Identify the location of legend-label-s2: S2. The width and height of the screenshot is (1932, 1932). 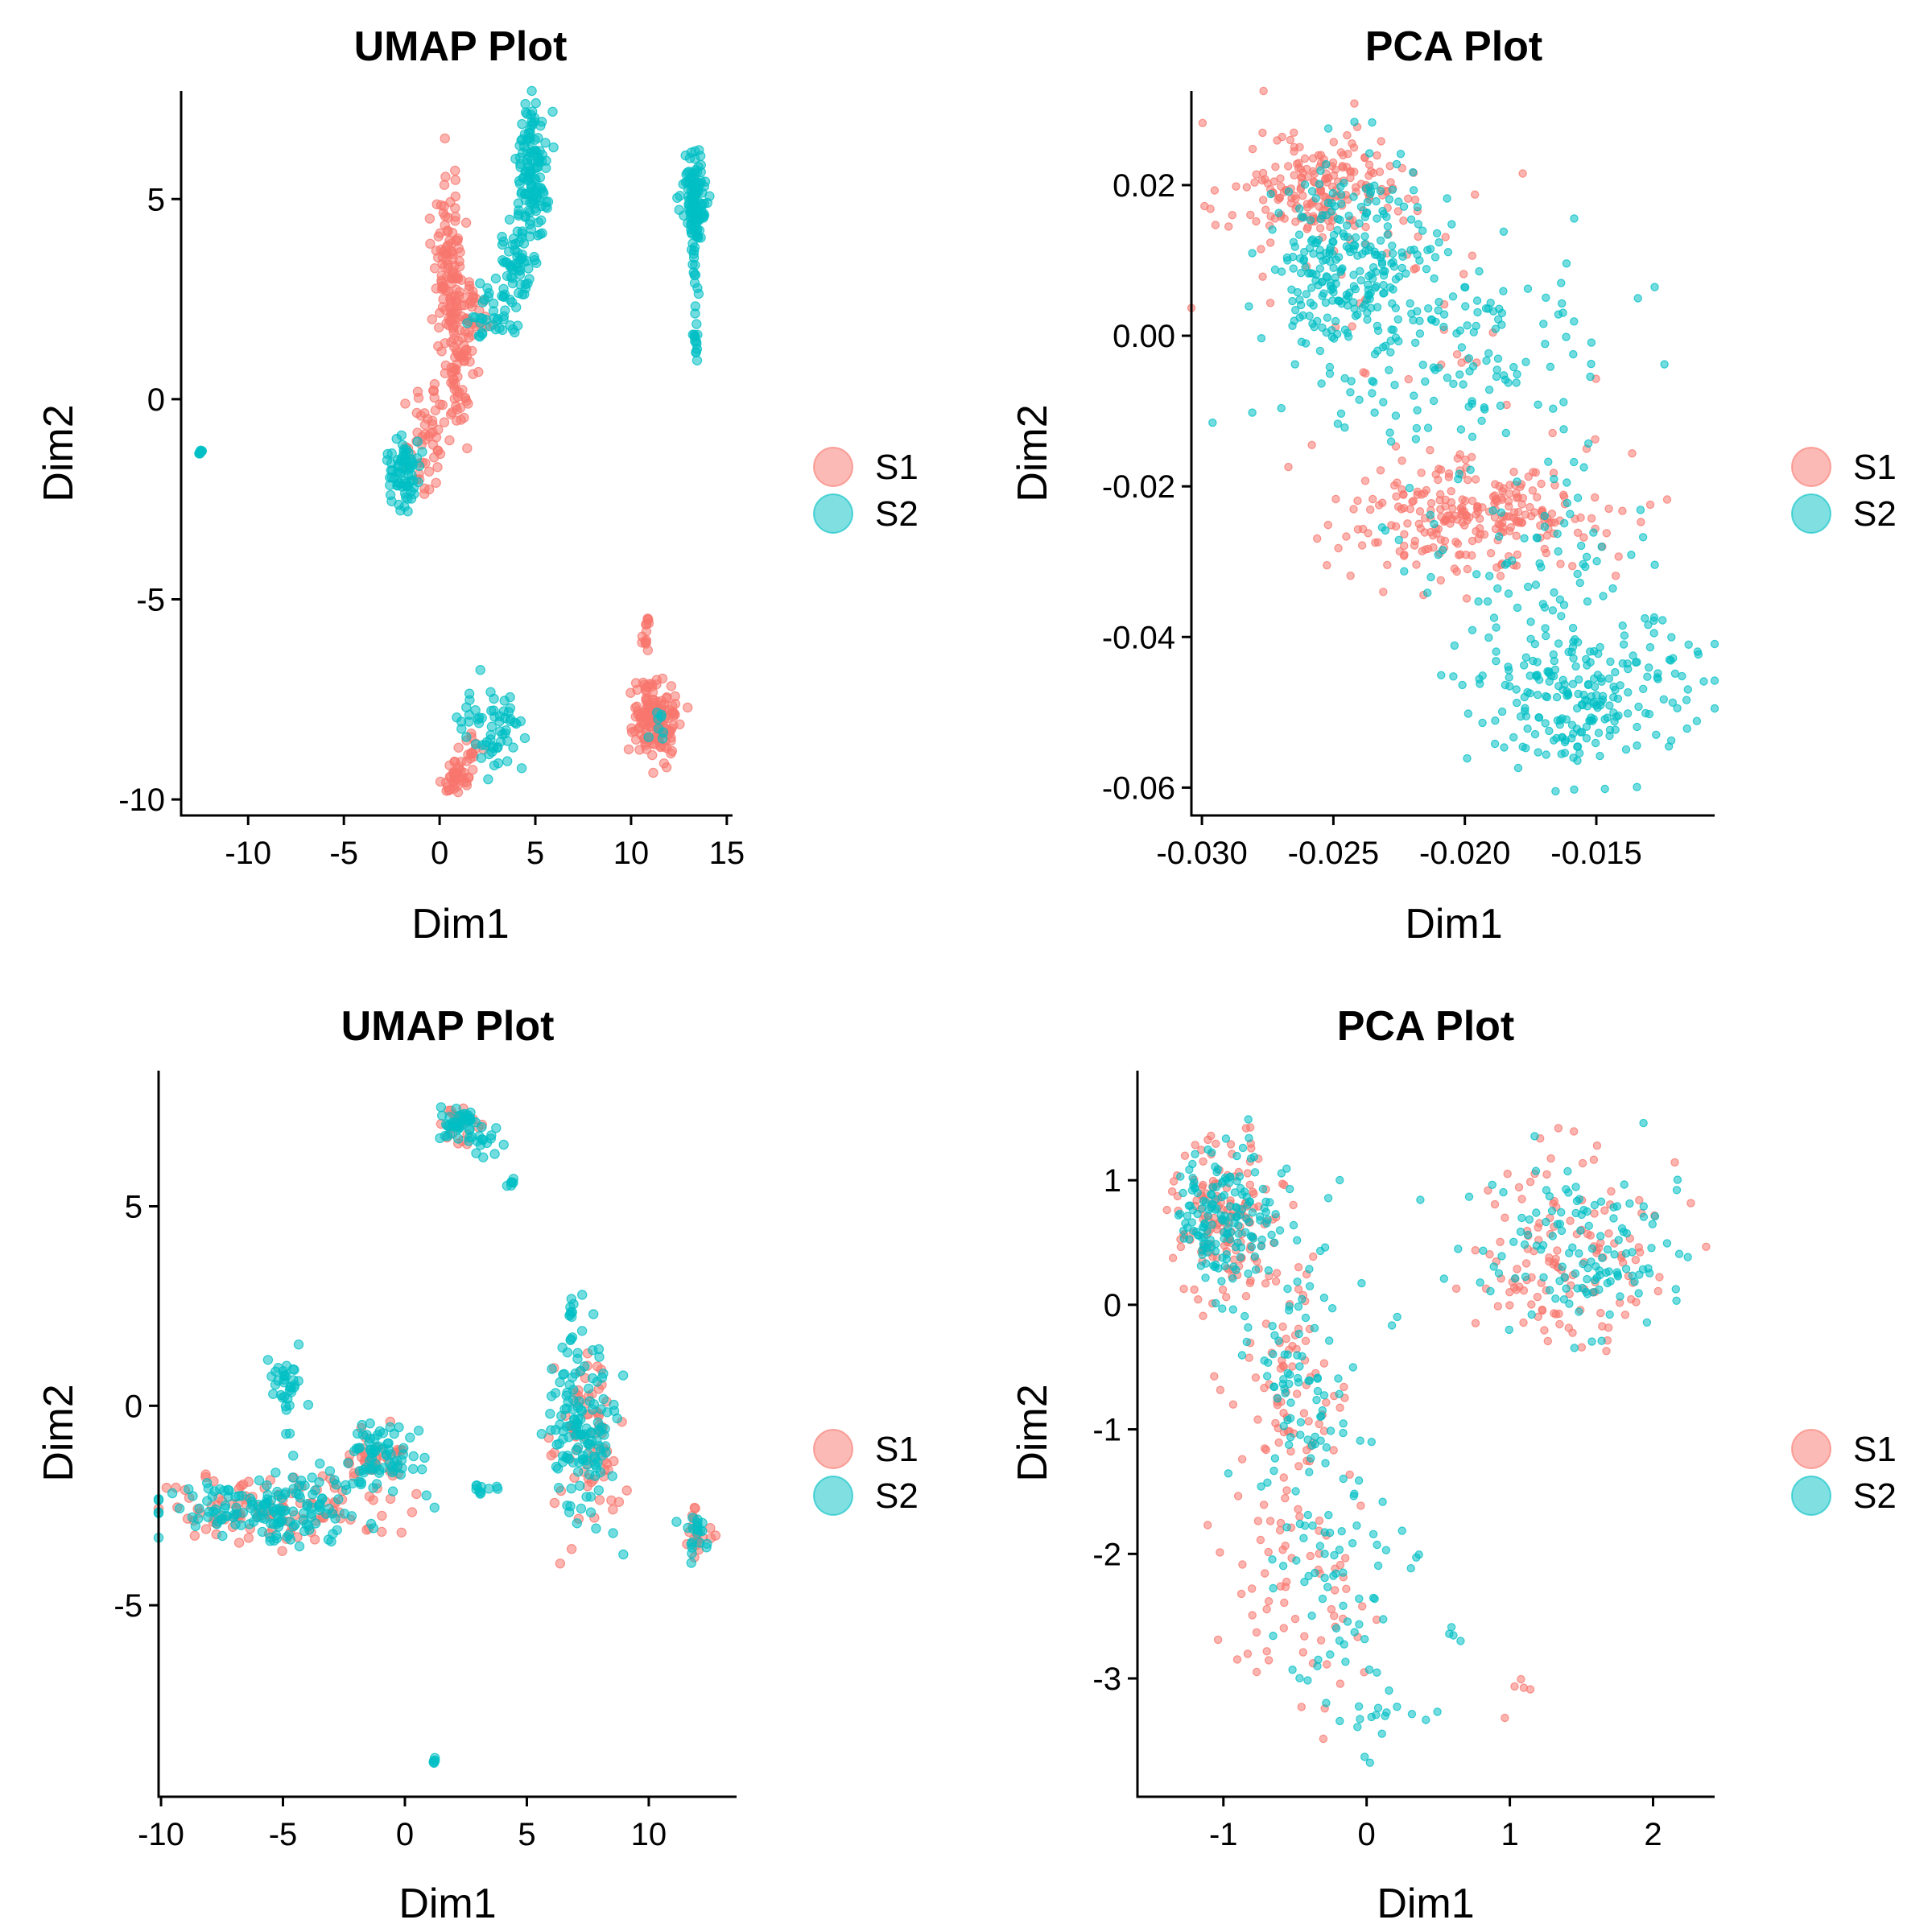
(897, 514).